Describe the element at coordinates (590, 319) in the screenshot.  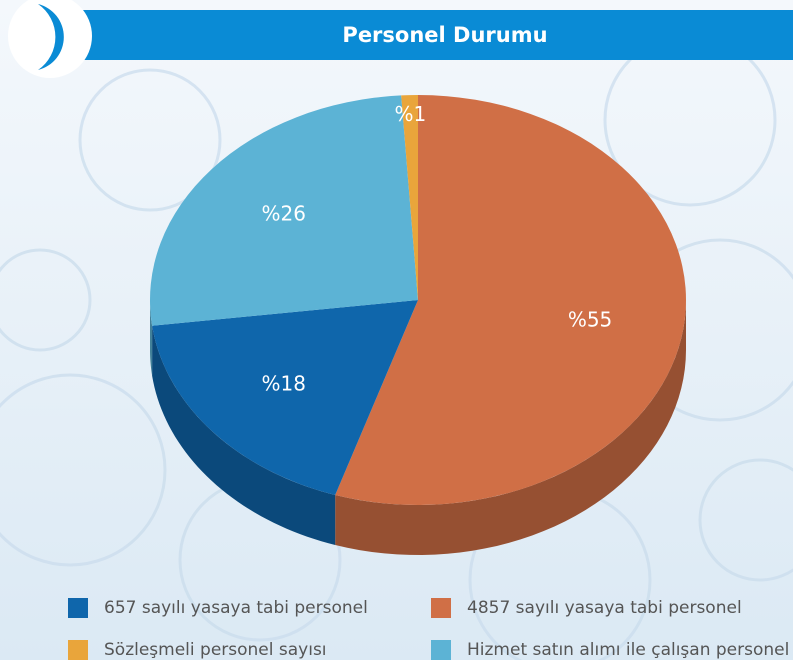
I see `data-label: %55` at that location.